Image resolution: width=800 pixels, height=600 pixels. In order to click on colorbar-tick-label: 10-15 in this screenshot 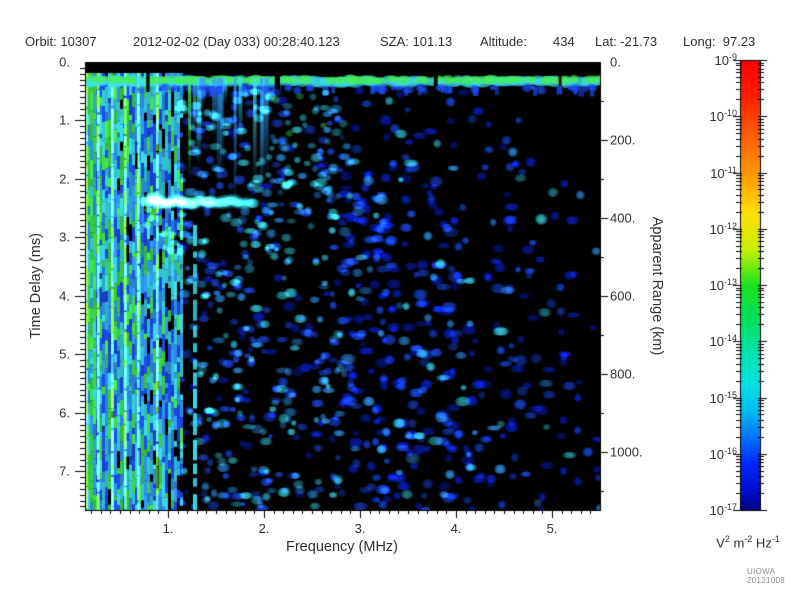, I will do `click(723, 397)`.